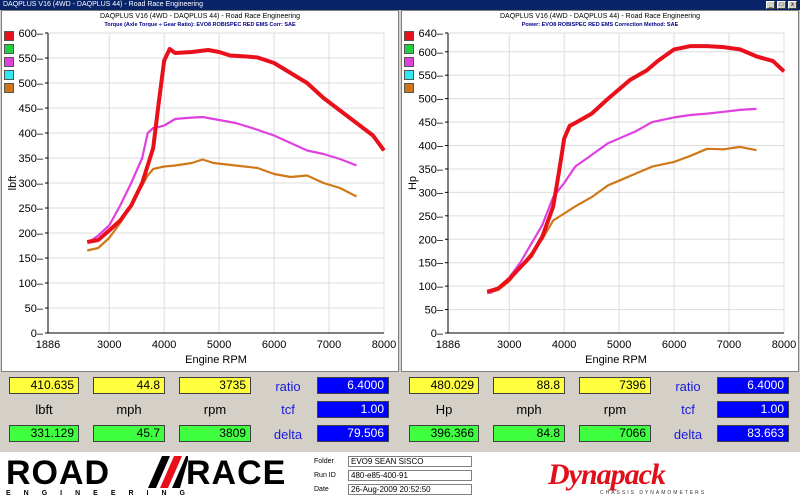 This screenshot has width=800, height=500. What do you see at coordinates (444, 433) in the screenshot?
I see `hp-bottom-value: 396.366` at bounding box center [444, 433].